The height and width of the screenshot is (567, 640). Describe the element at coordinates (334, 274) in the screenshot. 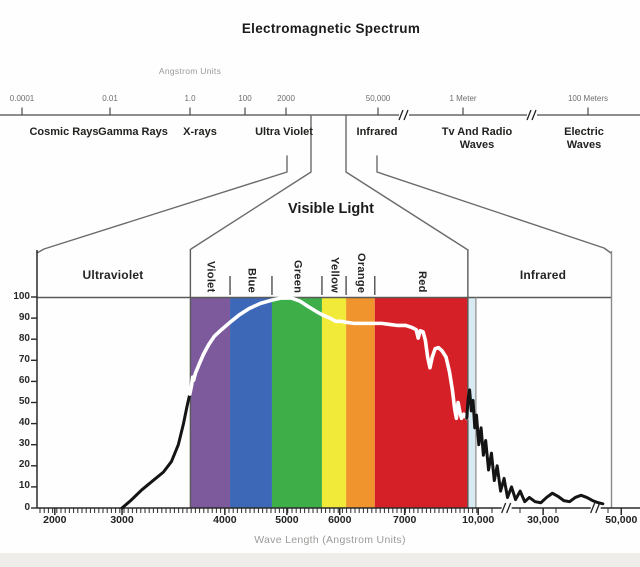

I see `band-label-yellow: Yellow` at that location.